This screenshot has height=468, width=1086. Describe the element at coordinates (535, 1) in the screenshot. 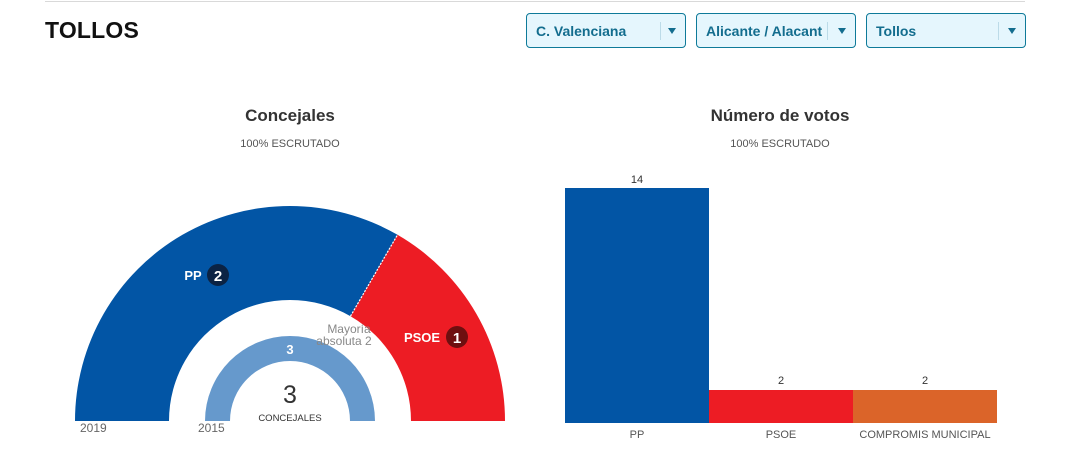

I see `top-divider` at that location.